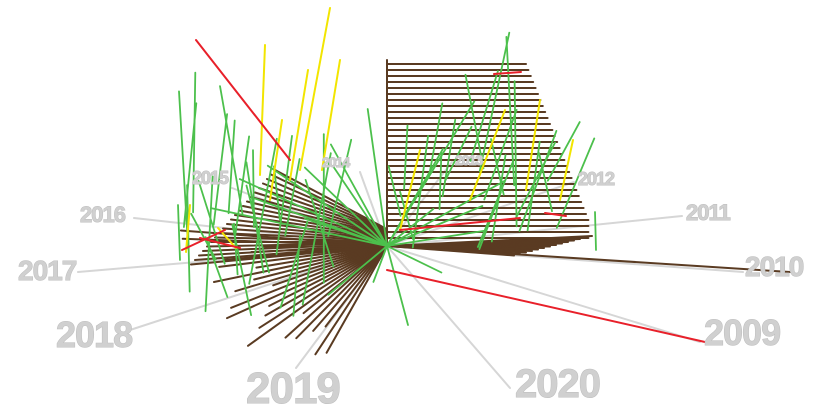 The width and height of the screenshot is (818, 411). Describe the element at coordinates (94, 334) in the screenshot. I see `year-label-2018: 2018` at that location.